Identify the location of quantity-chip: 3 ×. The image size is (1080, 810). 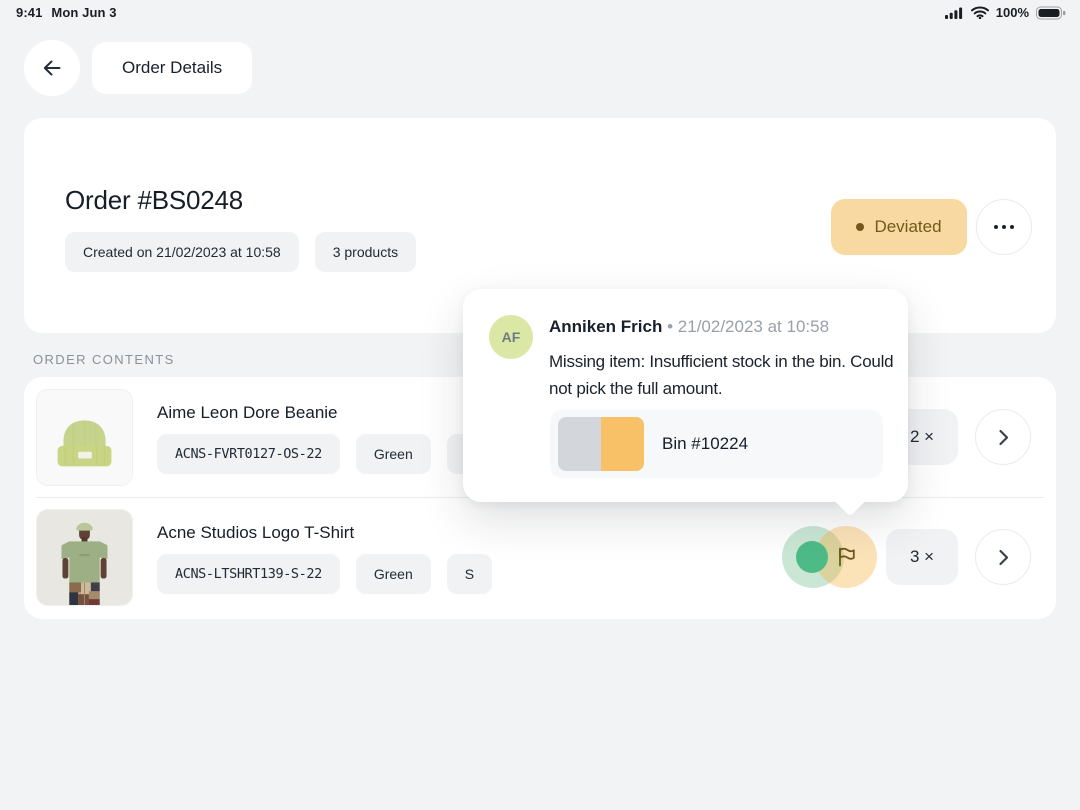
(922, 557).